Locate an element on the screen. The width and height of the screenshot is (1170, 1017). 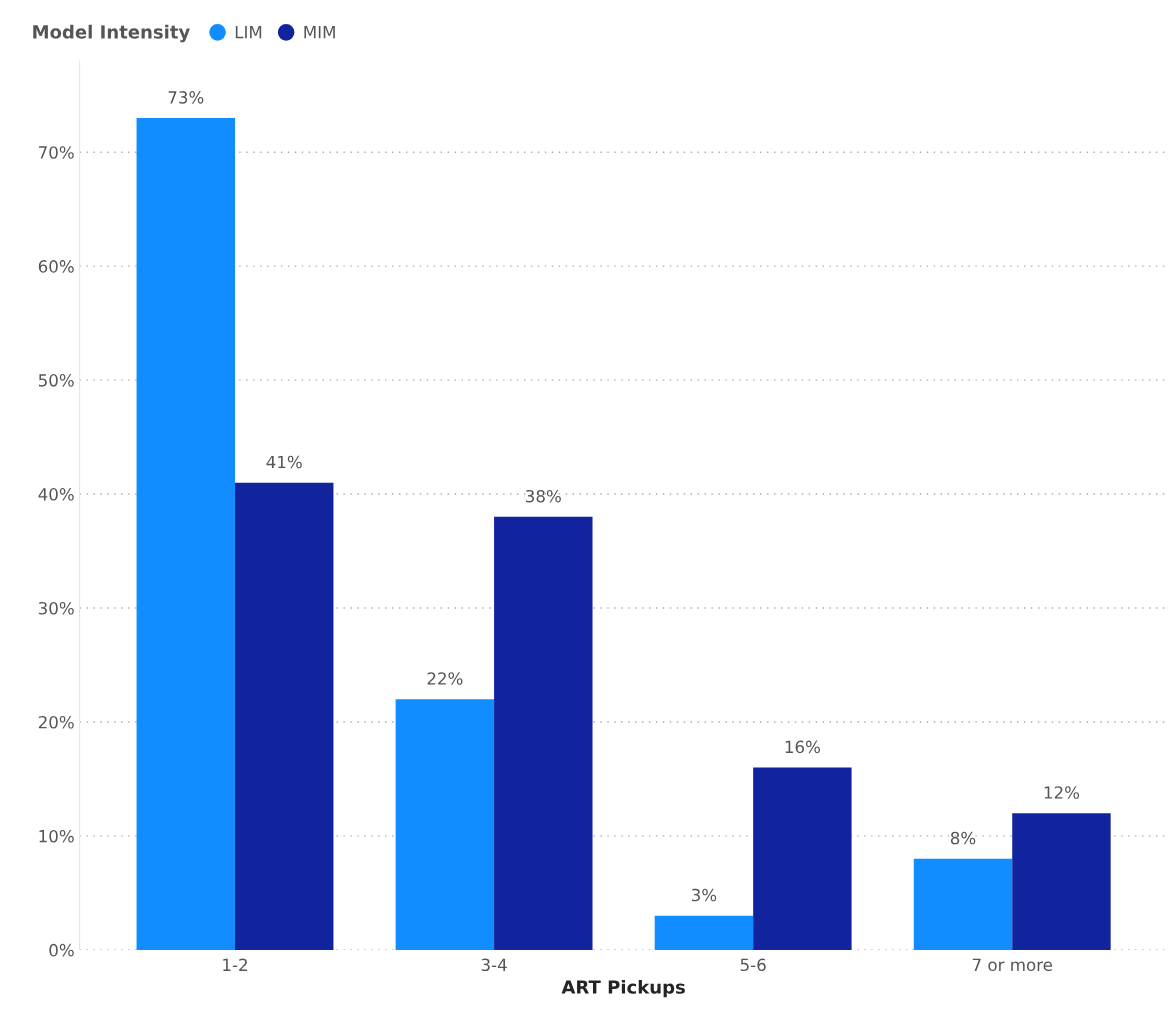
y-tick-label: 60% is located at coordinates (56, 266).